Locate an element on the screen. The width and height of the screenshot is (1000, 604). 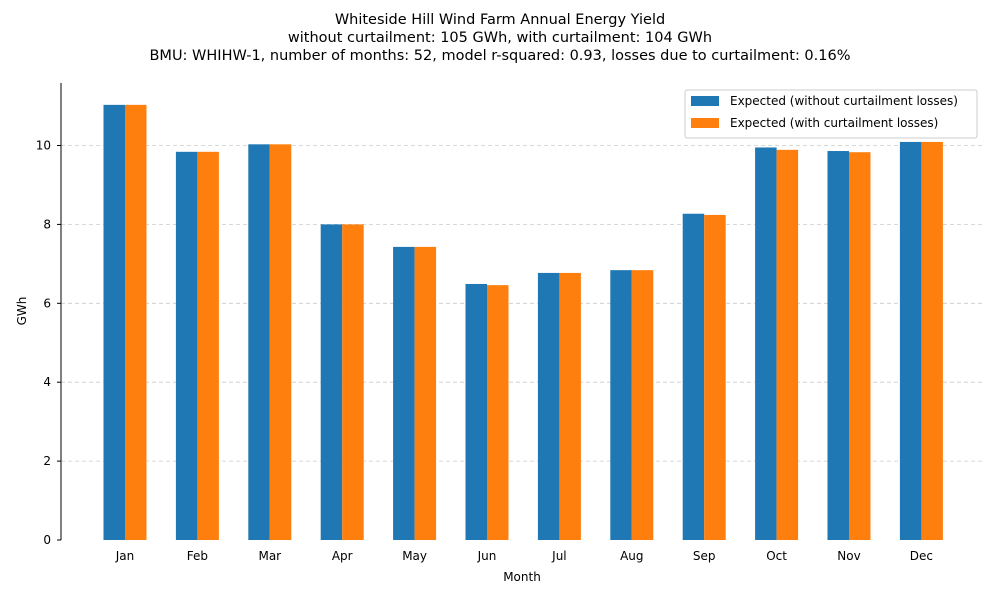
x-tick-label: Mar is located at coordinates (269, 556).